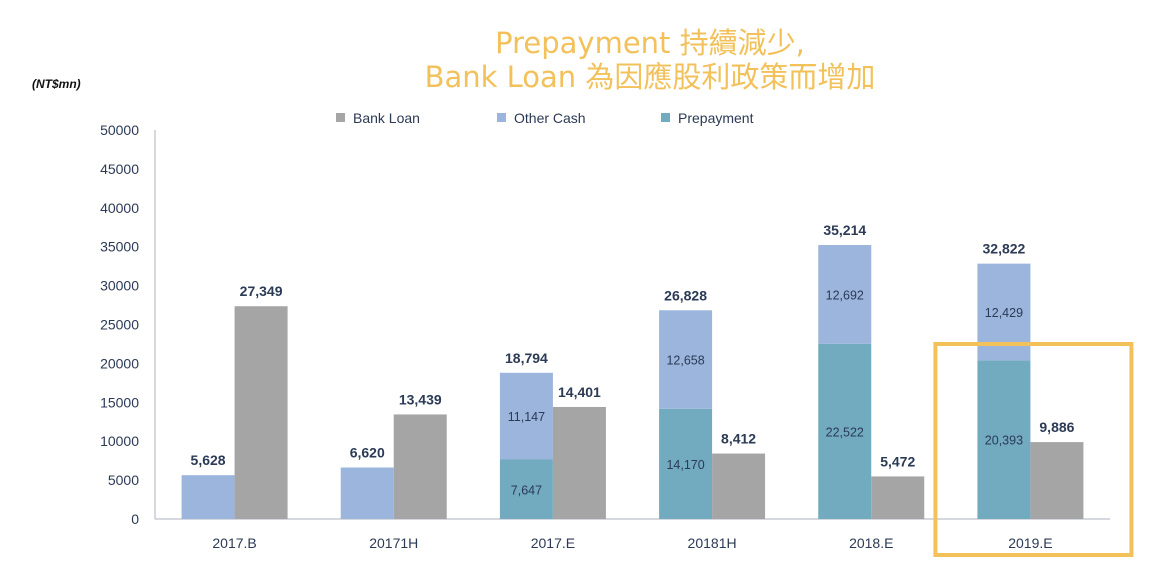 This screenshot has width=1172, height=574. Describe the element at coordinates (119, 130) in the screenshot. I see `y-tick-label: 50000` at that location.